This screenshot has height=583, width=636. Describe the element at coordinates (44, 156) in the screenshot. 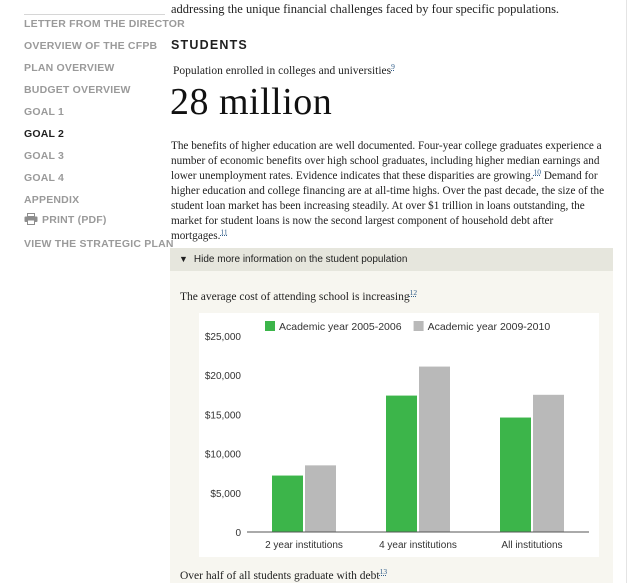

I see `sidebar-item-goal-3: GOAL 3` at that location.